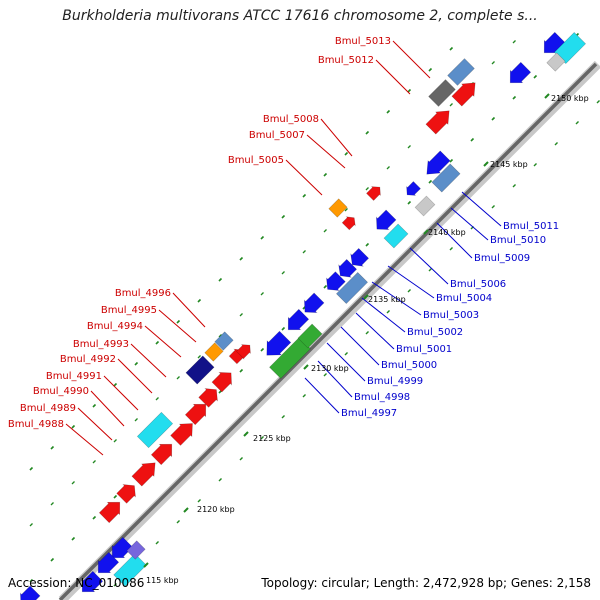 This screenshot has height=600, width=600. I want to click on gene-label-bmul-5011: Bmul_5011, so click(531, 226).